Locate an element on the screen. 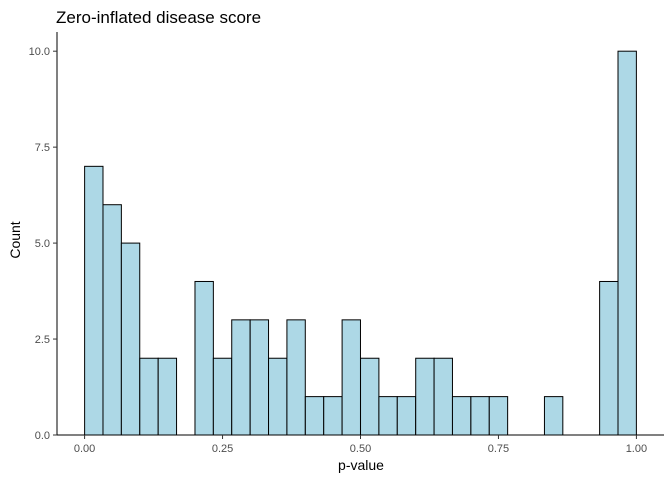 The height and width of the screenshot is (480, 672). y-tick-label: 10.0 is located at coordinates (39, 52).